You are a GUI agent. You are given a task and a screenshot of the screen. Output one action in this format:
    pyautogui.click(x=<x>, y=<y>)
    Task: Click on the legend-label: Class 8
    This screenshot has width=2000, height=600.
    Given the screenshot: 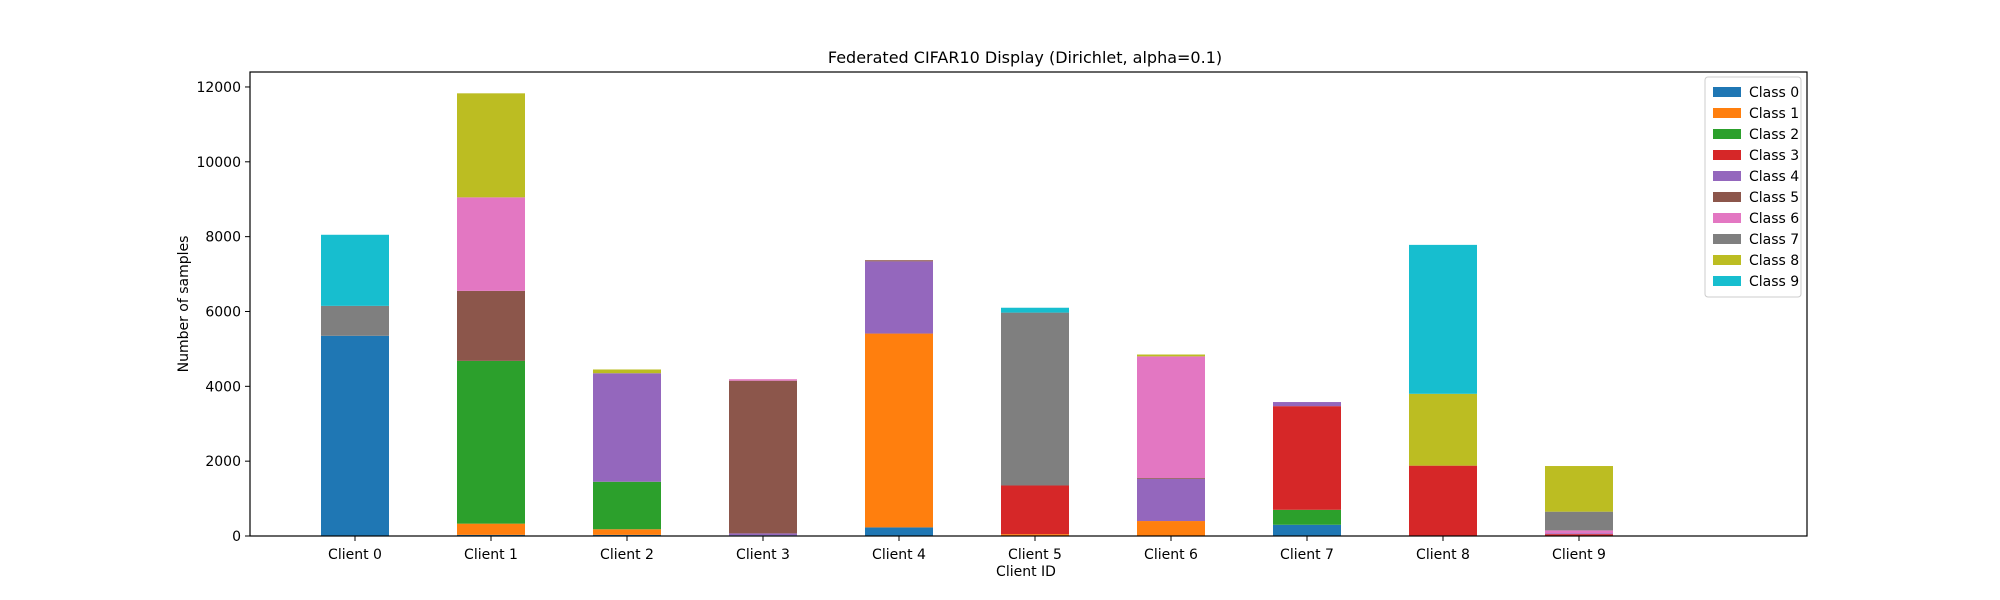 What is the action you would take?
    pyautogui.click(x=1774, y=261)
    